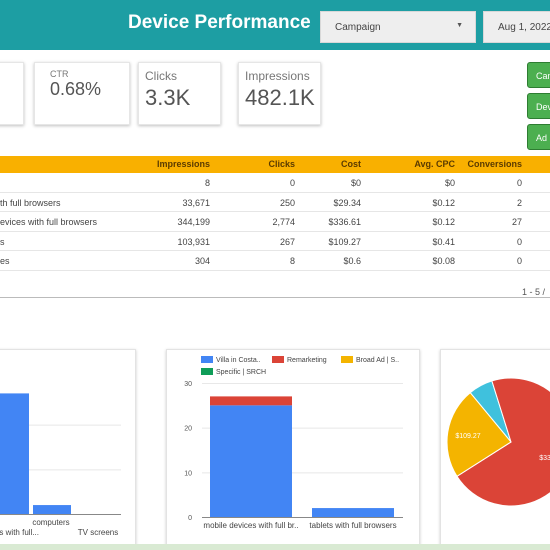 The width and height of the screenshot is (550, 550). Describe the element at coordinates (467, 436) in the screenshot. I see `pie-data-label: $109.27` at that location.